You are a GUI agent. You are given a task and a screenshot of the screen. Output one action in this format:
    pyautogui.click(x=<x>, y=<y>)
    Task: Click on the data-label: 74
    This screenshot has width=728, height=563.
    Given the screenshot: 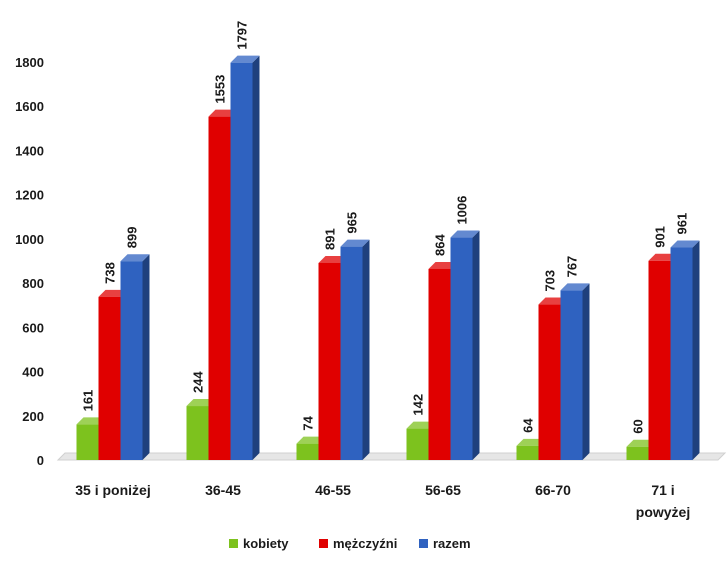 What is the action you would take?
    pyautogui.click(x=308, y=422)
    